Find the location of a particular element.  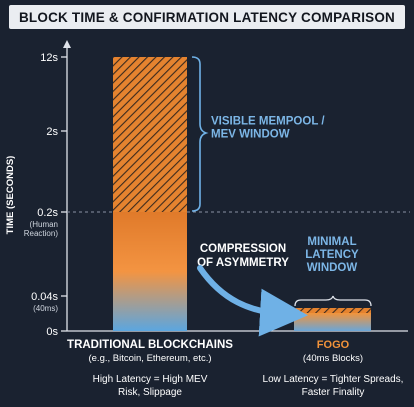

category-note-0: High Latency = High MEV Risk, Slippage is located at coordinates (150, 386).